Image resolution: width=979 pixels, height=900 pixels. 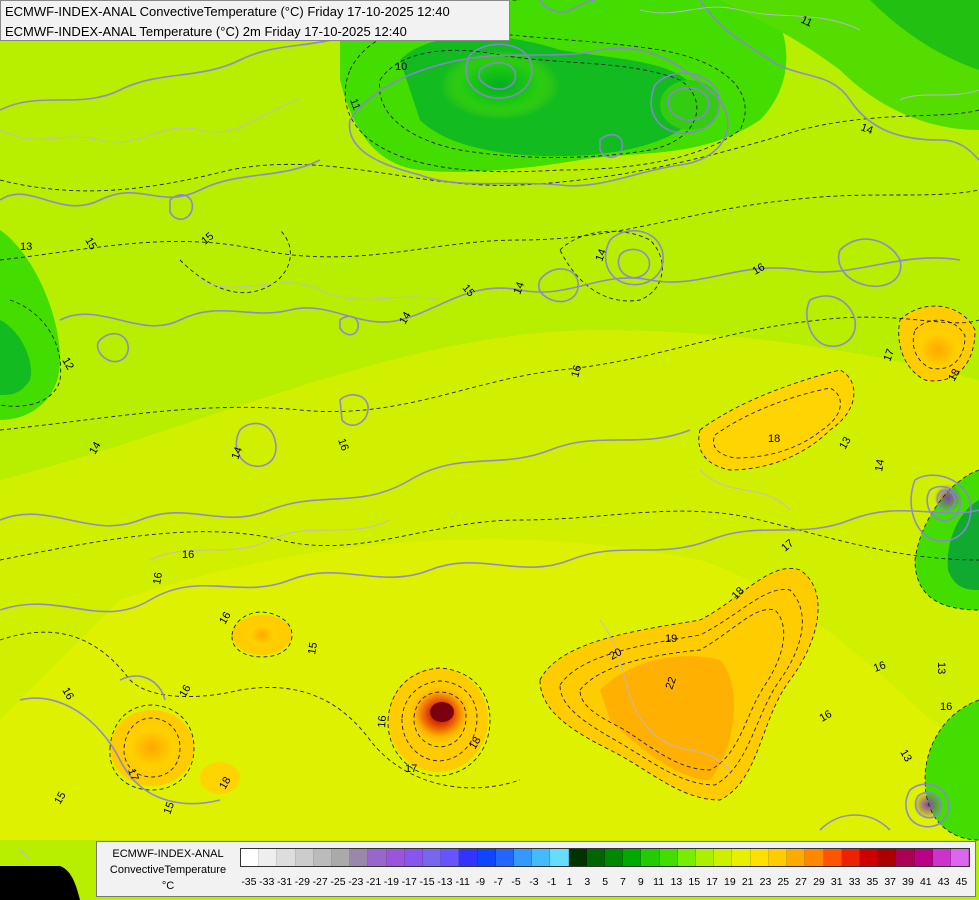 What do you see at coordinates (783, 882) in the screenshot?
I see `legend-tick: 25` at bounding box center [783, 882].